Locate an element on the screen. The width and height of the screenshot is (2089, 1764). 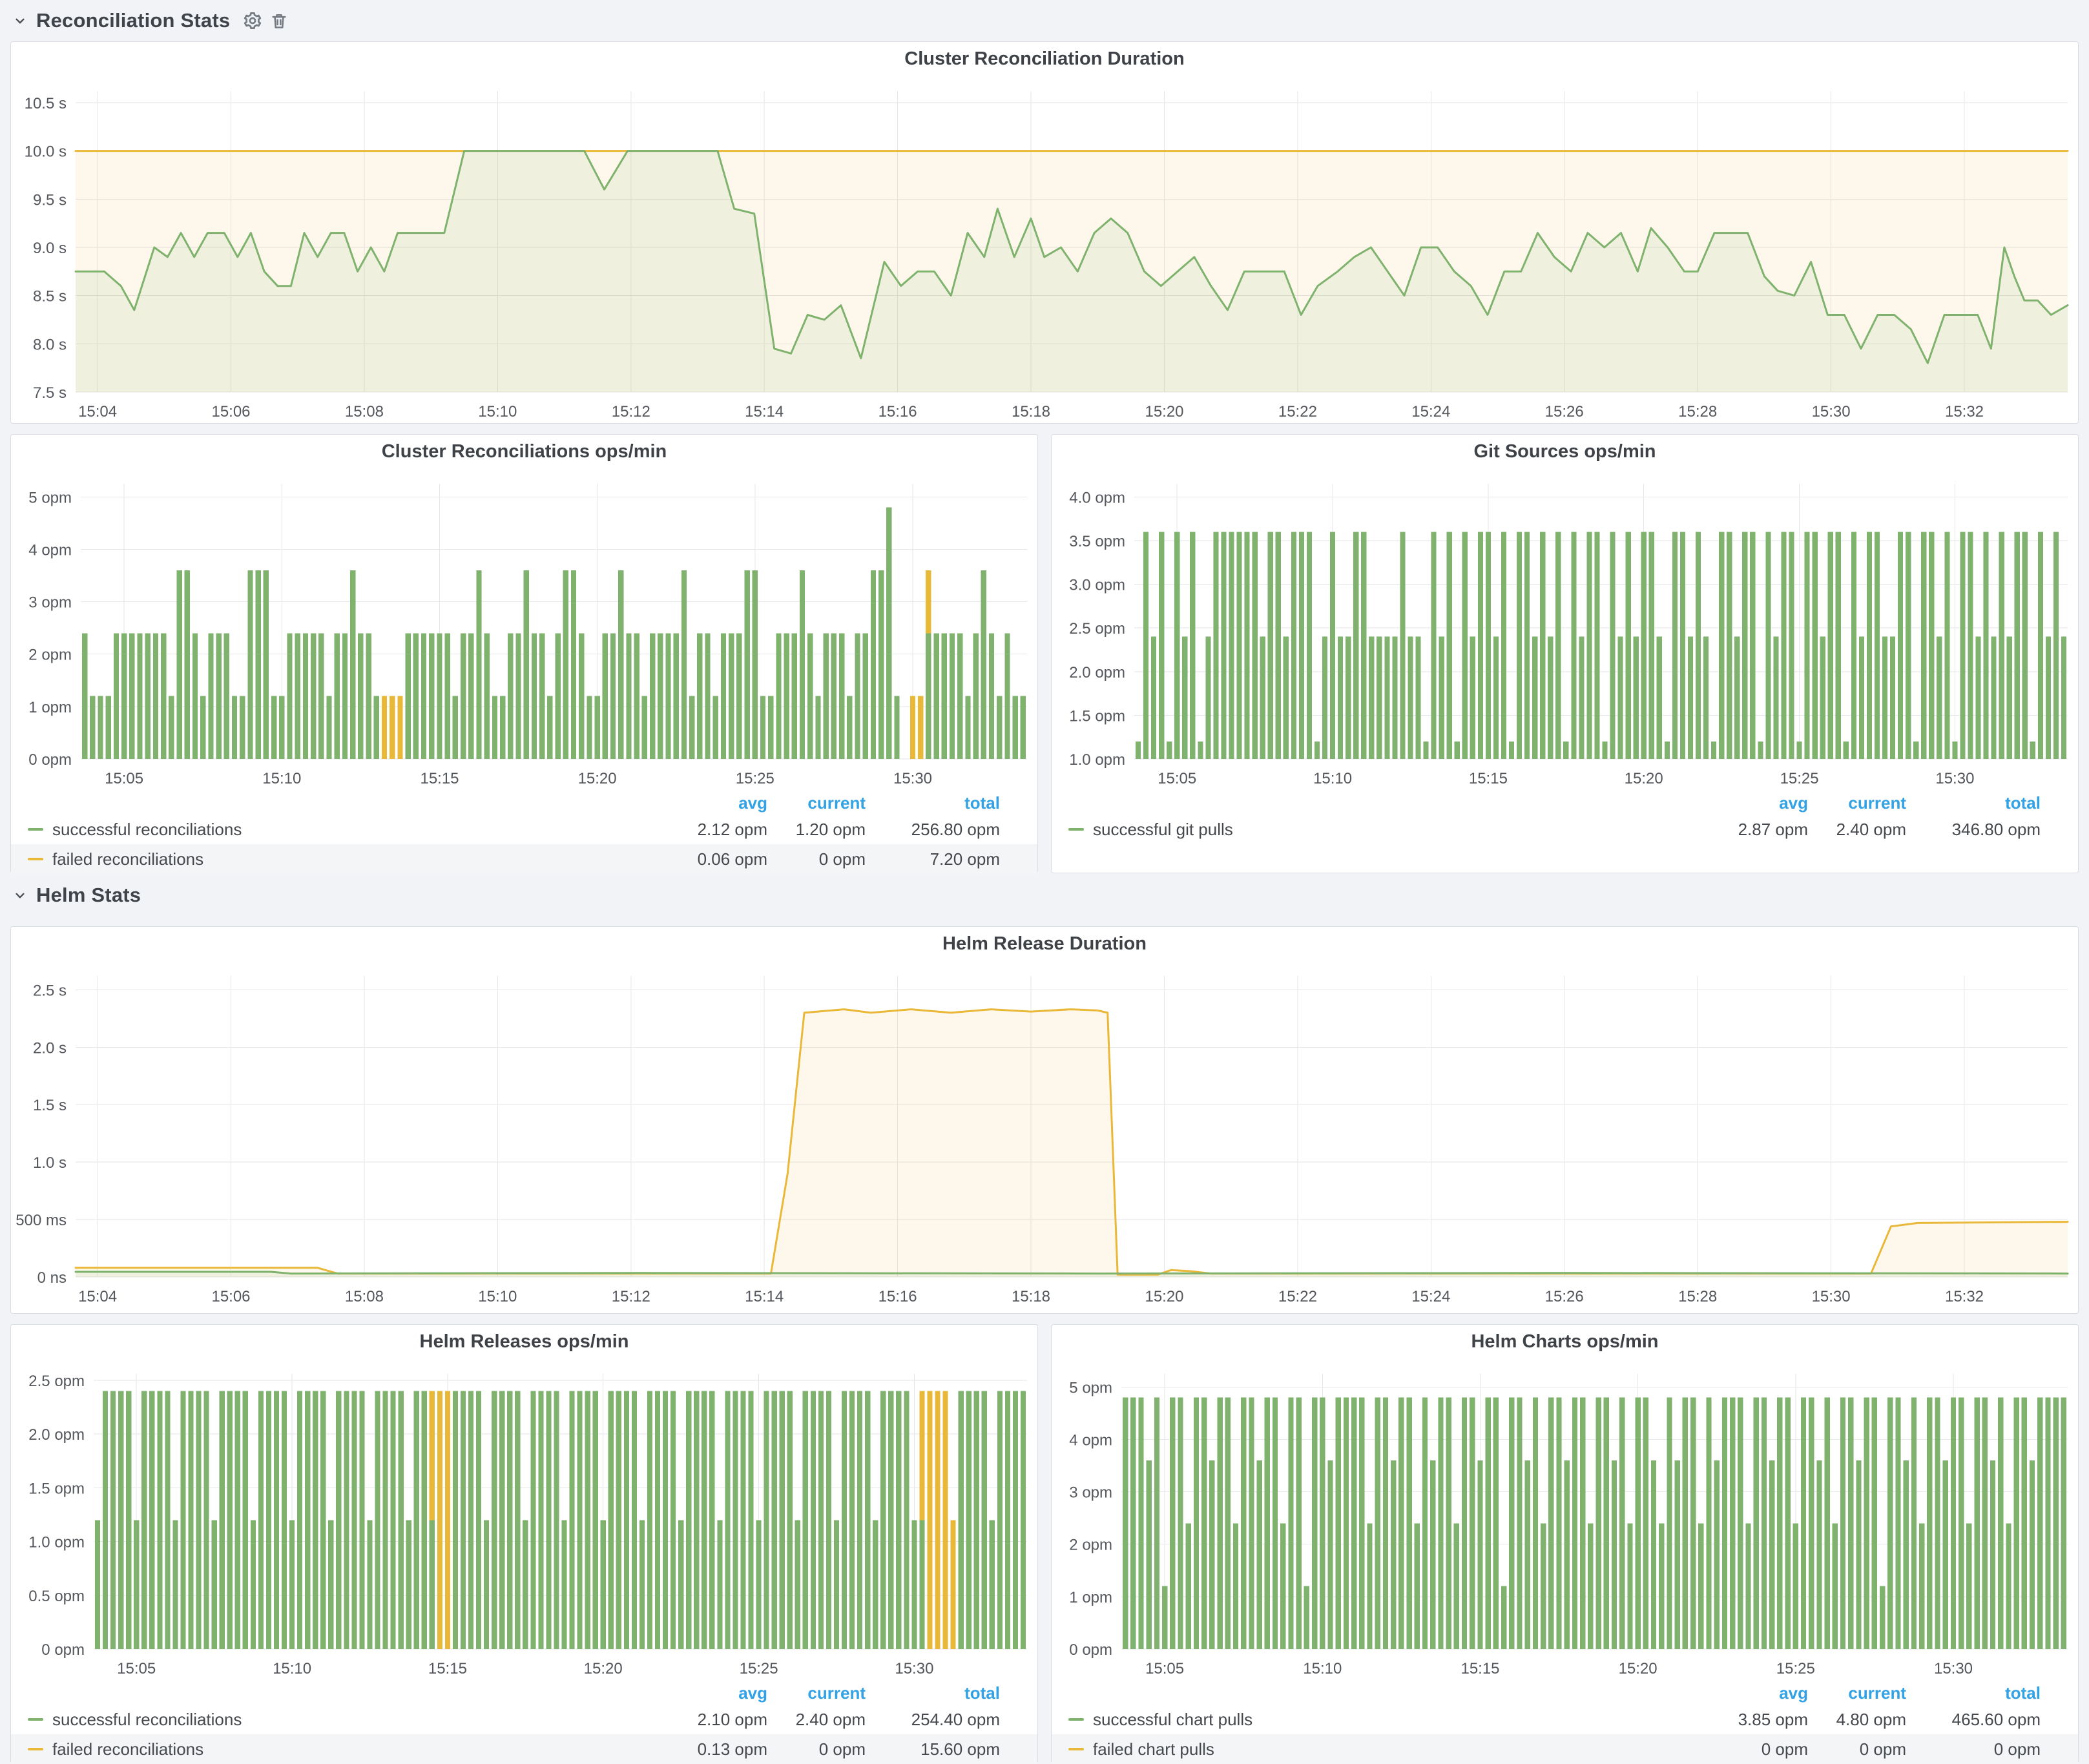
svg-text: 15:28 is located at coordinates (1697, 1296).